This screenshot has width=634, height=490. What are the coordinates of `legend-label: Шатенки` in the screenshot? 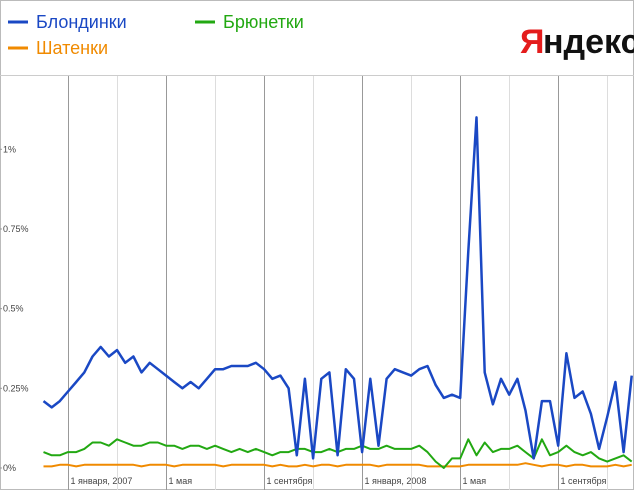 It's located at (72, 48).